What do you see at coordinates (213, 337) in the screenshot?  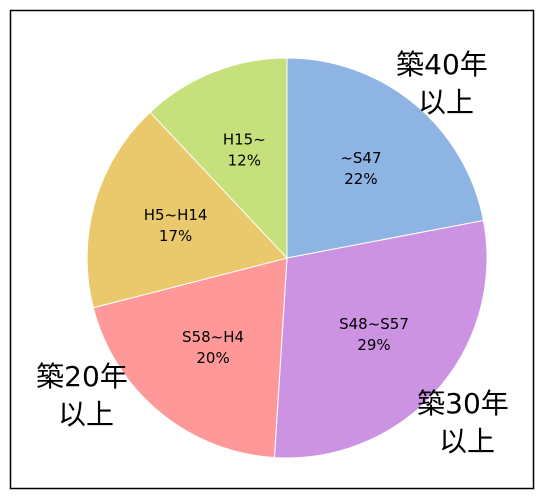 I see `slice-label: S58~H4` at bounding box center [213, 337].